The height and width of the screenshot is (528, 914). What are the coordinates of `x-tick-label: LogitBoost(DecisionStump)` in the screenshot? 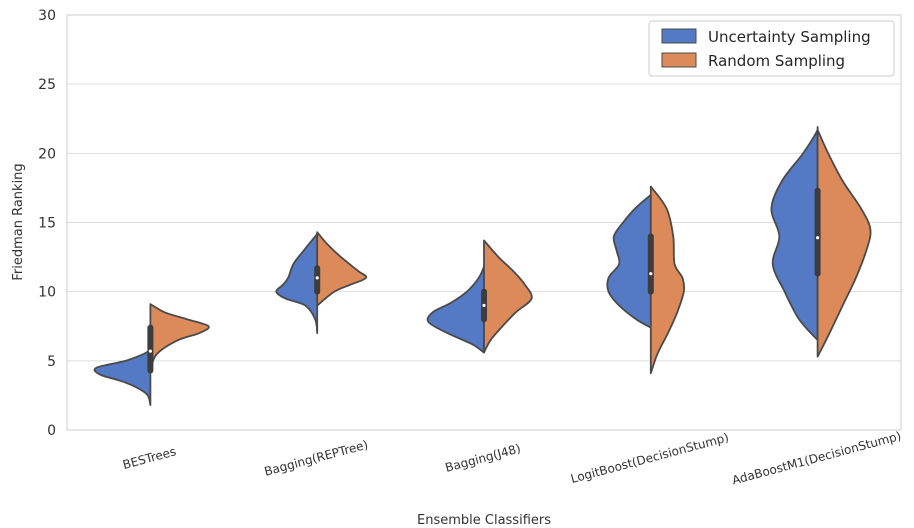 It's located at (649, 458).